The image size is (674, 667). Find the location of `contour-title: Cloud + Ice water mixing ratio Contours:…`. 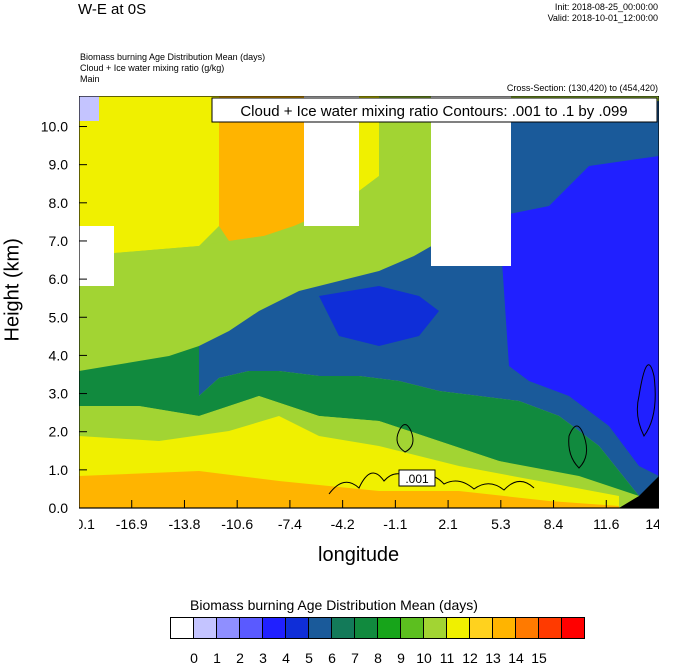

contour-title: Cloud + Ice water mixing ratio Contours:… is located at coordinates (433, 111).